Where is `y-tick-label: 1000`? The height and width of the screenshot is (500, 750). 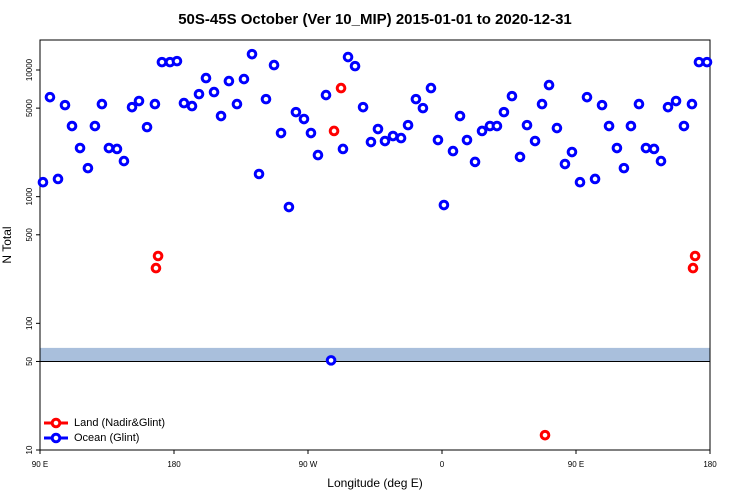 y-tick-label: 1000 is located at coordinates (29, 196).